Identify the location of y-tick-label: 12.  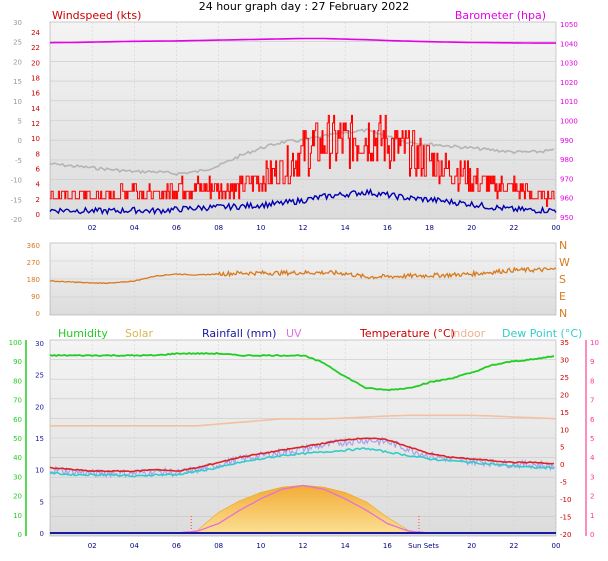
(35, 124).